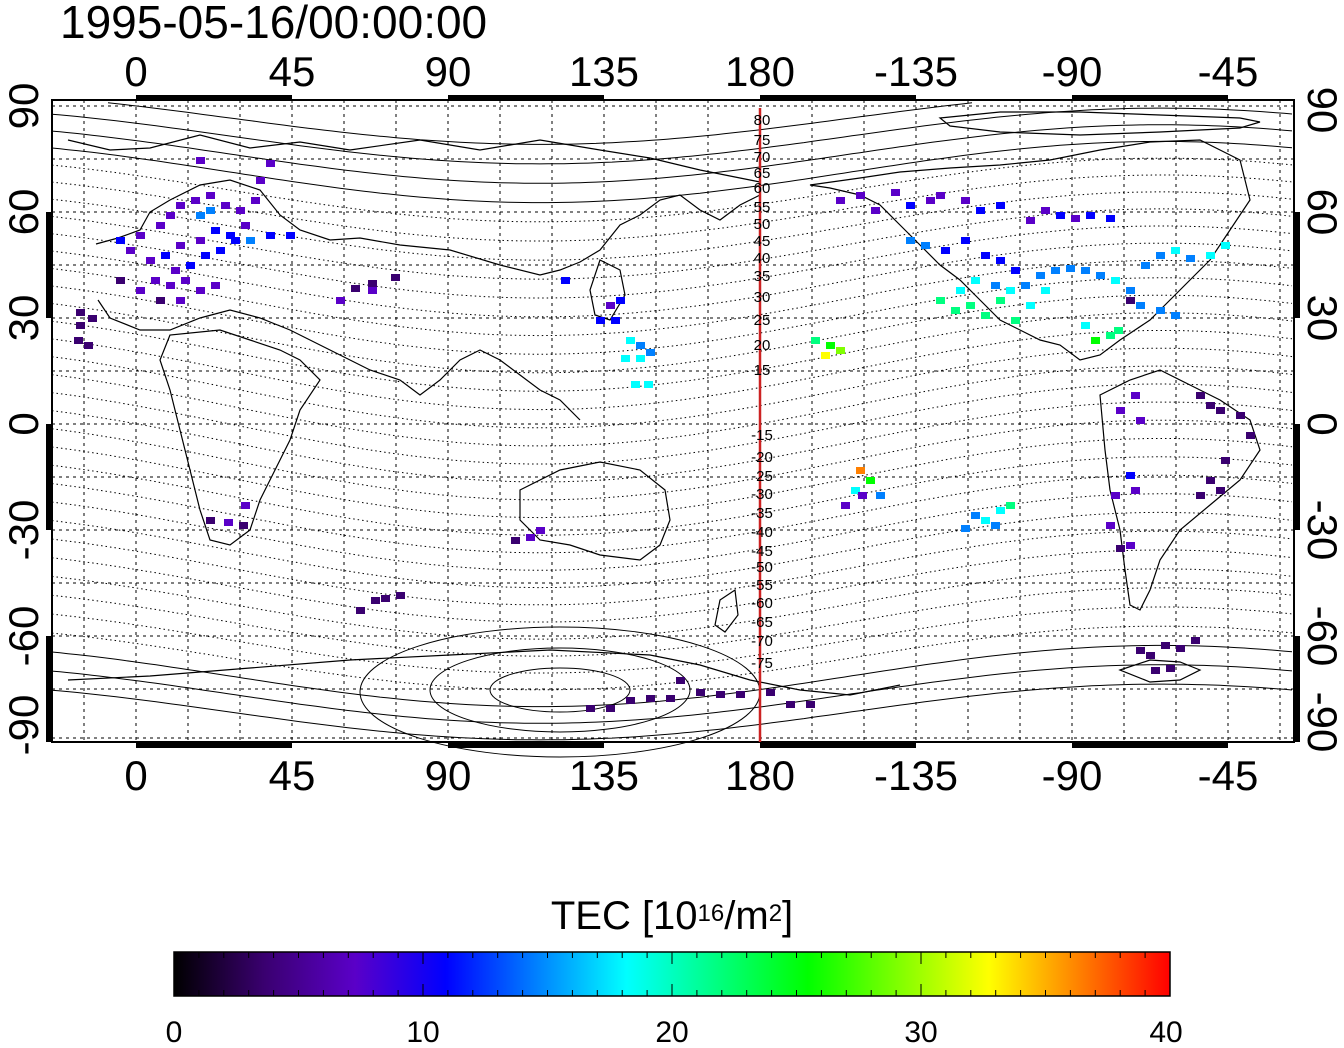 The width and height of the screenshot is (1344, 1048). I want to click on meridian-label: -30, so click(762, 494).